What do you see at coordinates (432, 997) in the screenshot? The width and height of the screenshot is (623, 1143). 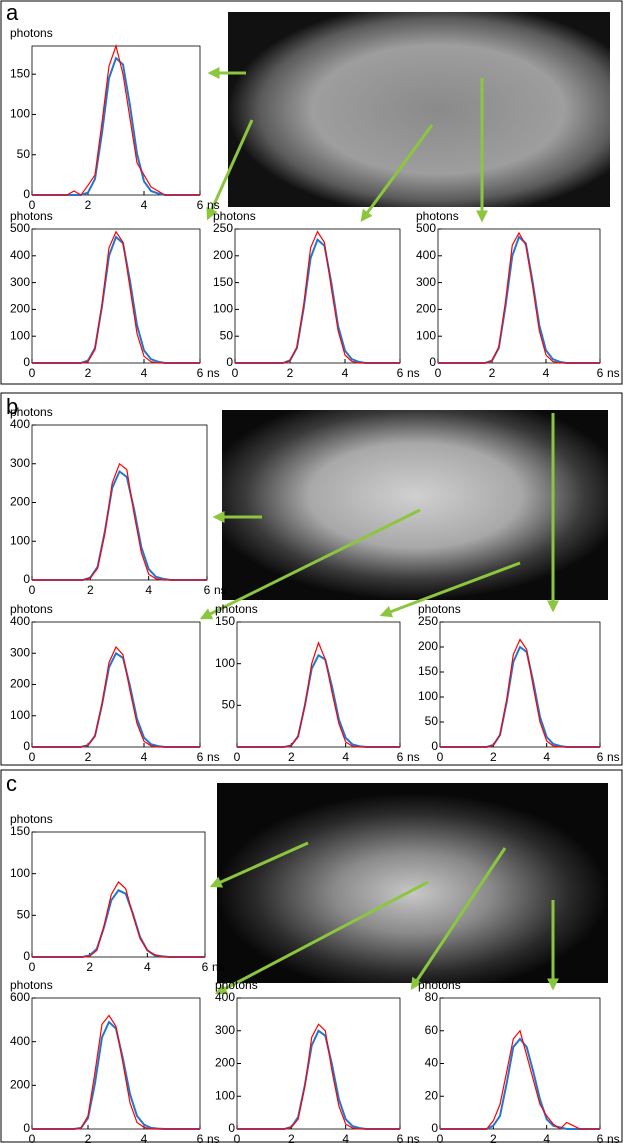 I see `y-tick-label: 80` at bounding box center [432, 997].